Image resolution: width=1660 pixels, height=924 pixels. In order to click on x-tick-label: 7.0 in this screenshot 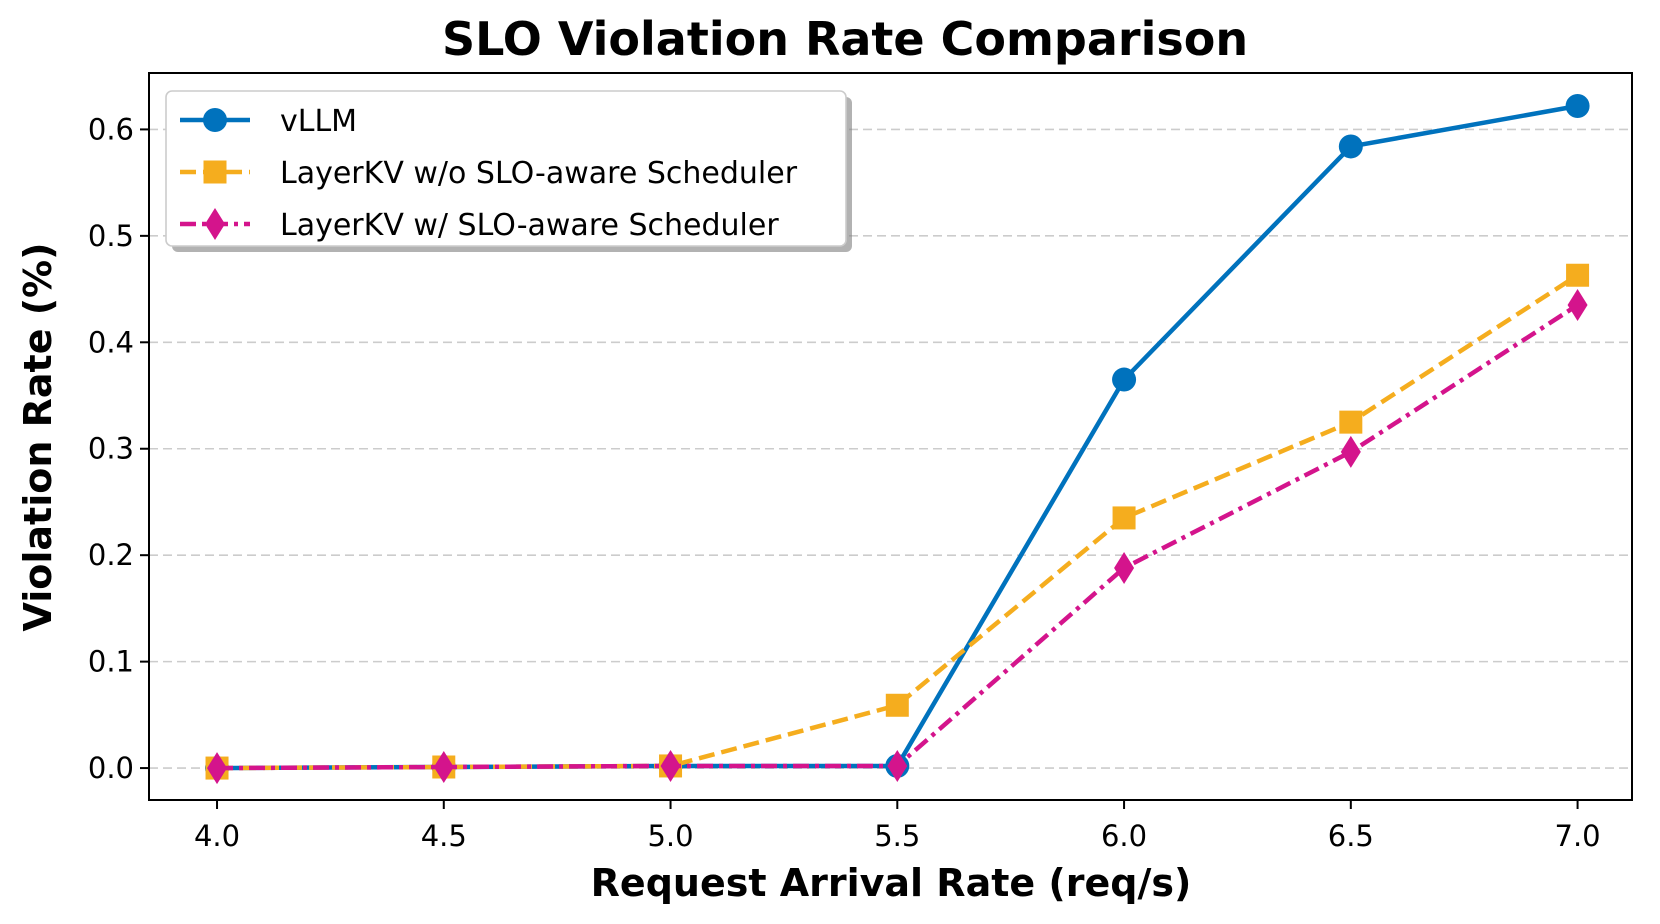, I will do `click(1578, 836)`.